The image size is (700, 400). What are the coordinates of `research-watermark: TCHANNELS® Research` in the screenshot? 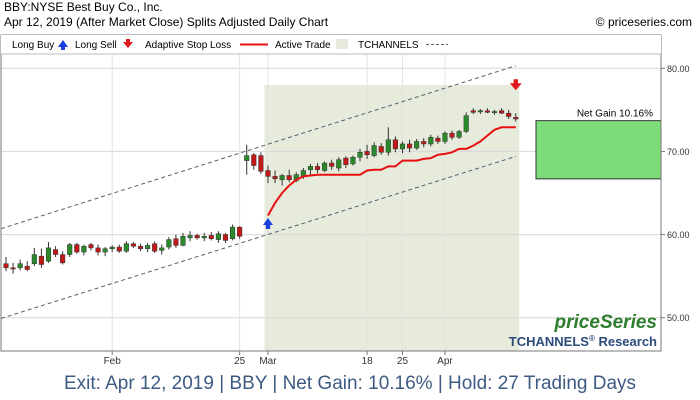 It's located at (583, 341).